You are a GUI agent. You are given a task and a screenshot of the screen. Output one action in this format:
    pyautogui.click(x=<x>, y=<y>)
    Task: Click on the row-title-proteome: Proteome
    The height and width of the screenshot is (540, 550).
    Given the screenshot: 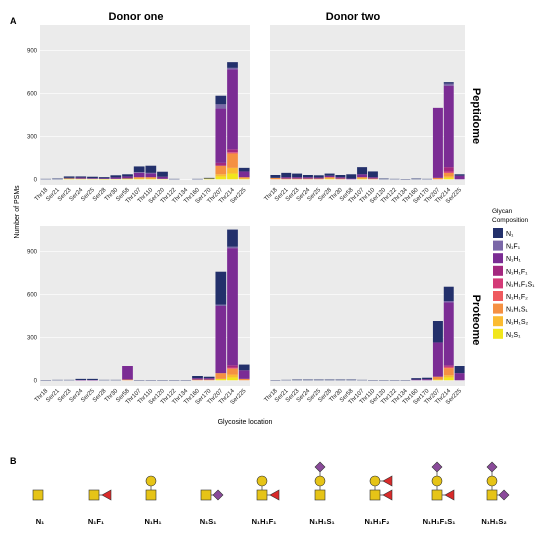 What is the action you would take?
    pyautogui.click(x=476, y=320)
    